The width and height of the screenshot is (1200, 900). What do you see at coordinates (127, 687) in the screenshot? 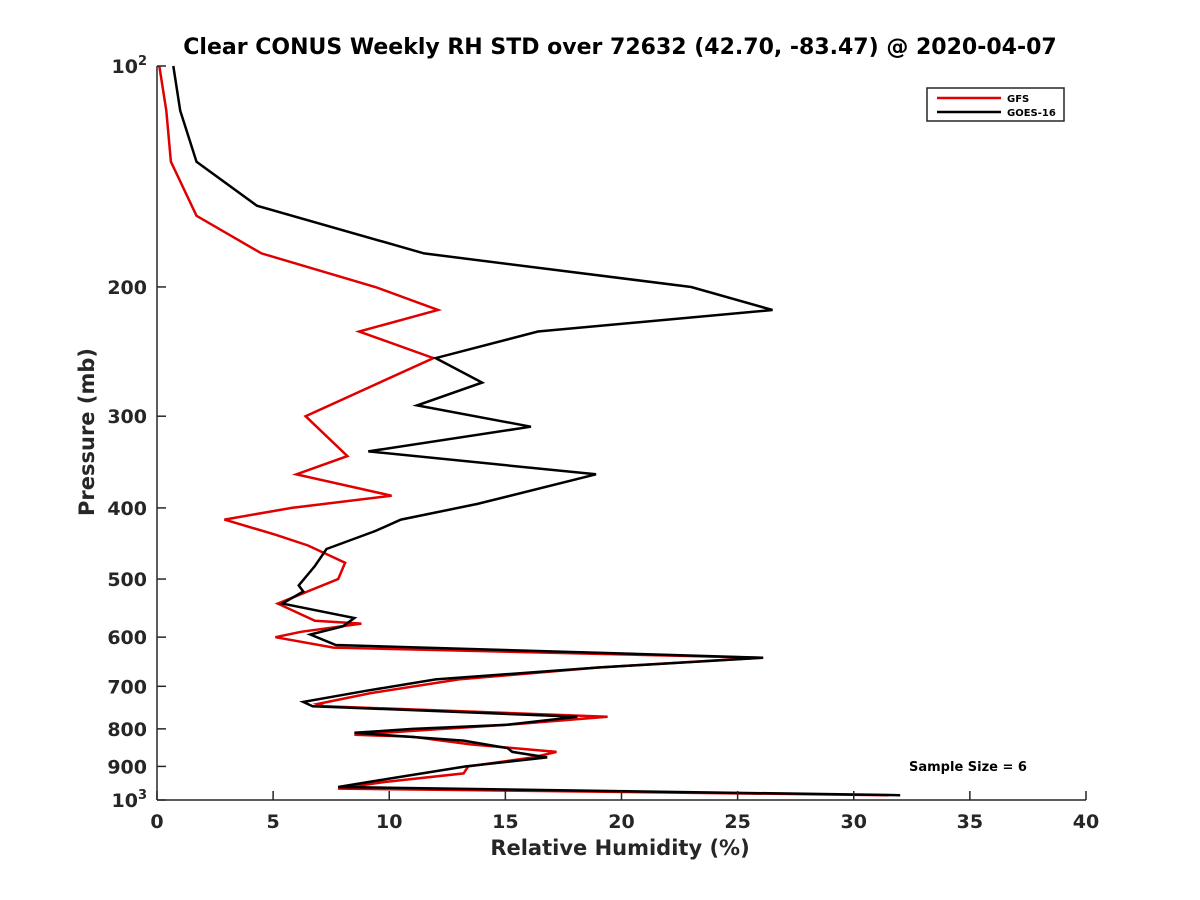
I see `y-tick-label: 700` at bounding box center [127, 687].